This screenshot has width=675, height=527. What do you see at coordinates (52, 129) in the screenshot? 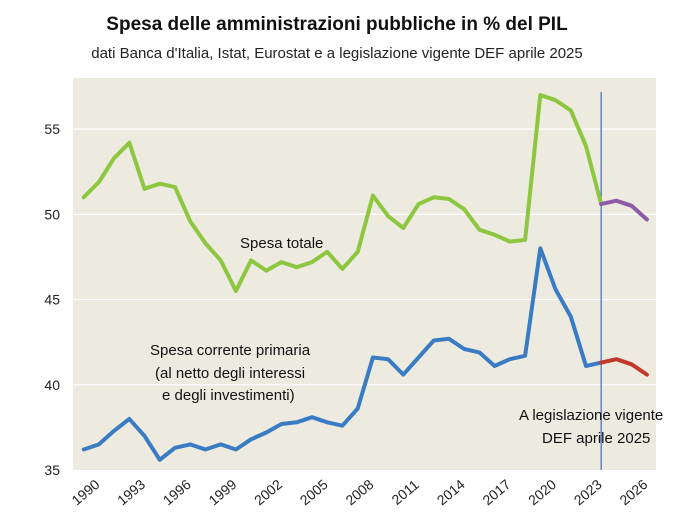
I see `y-tick-label: 55` at bounding box center [52, 129].